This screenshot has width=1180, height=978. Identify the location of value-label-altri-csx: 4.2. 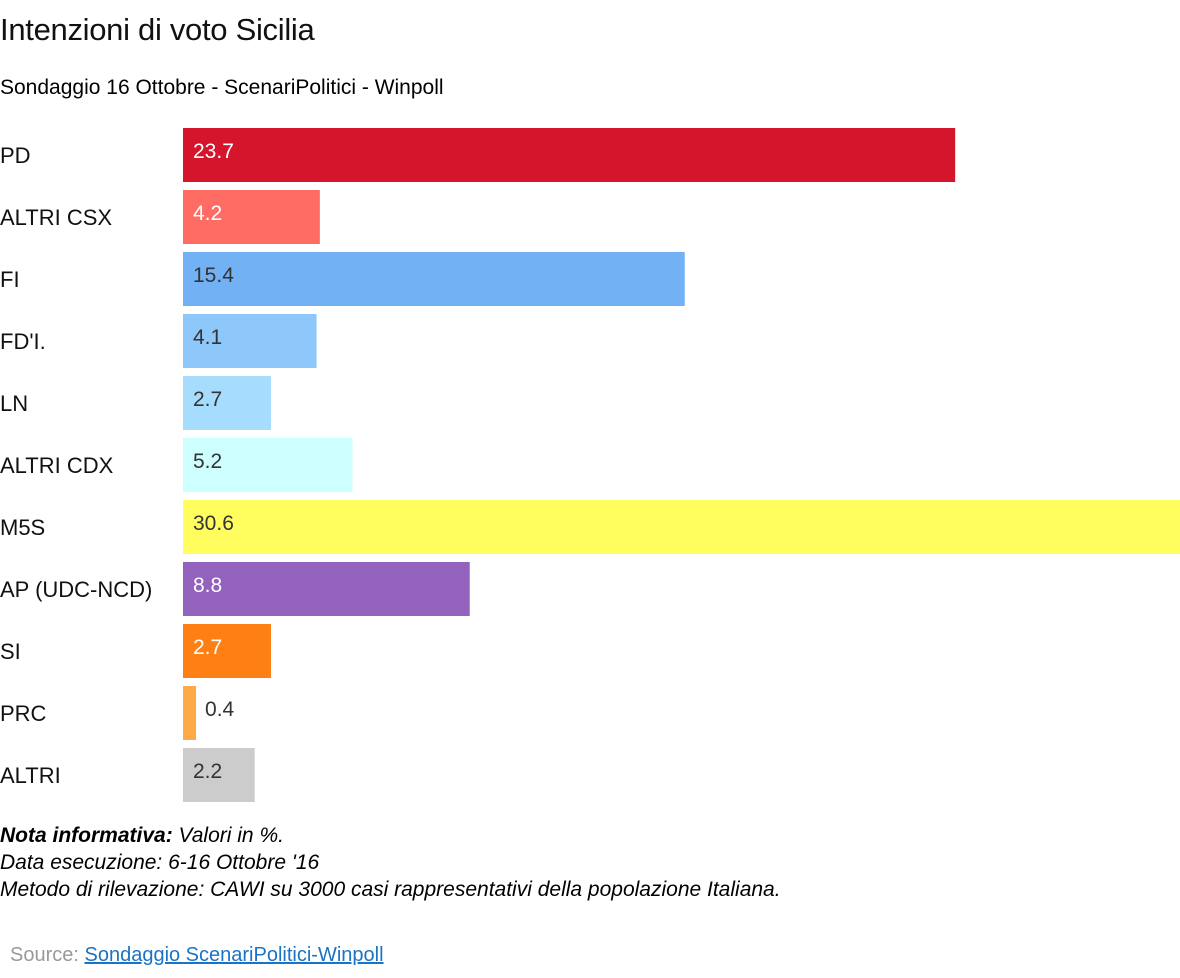
(207, 213).